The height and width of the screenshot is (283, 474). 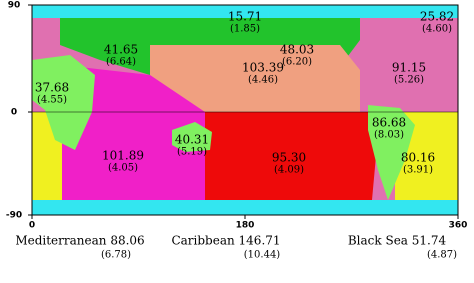 I want to click on region-error: (5.19), so click(x=192, y=152).